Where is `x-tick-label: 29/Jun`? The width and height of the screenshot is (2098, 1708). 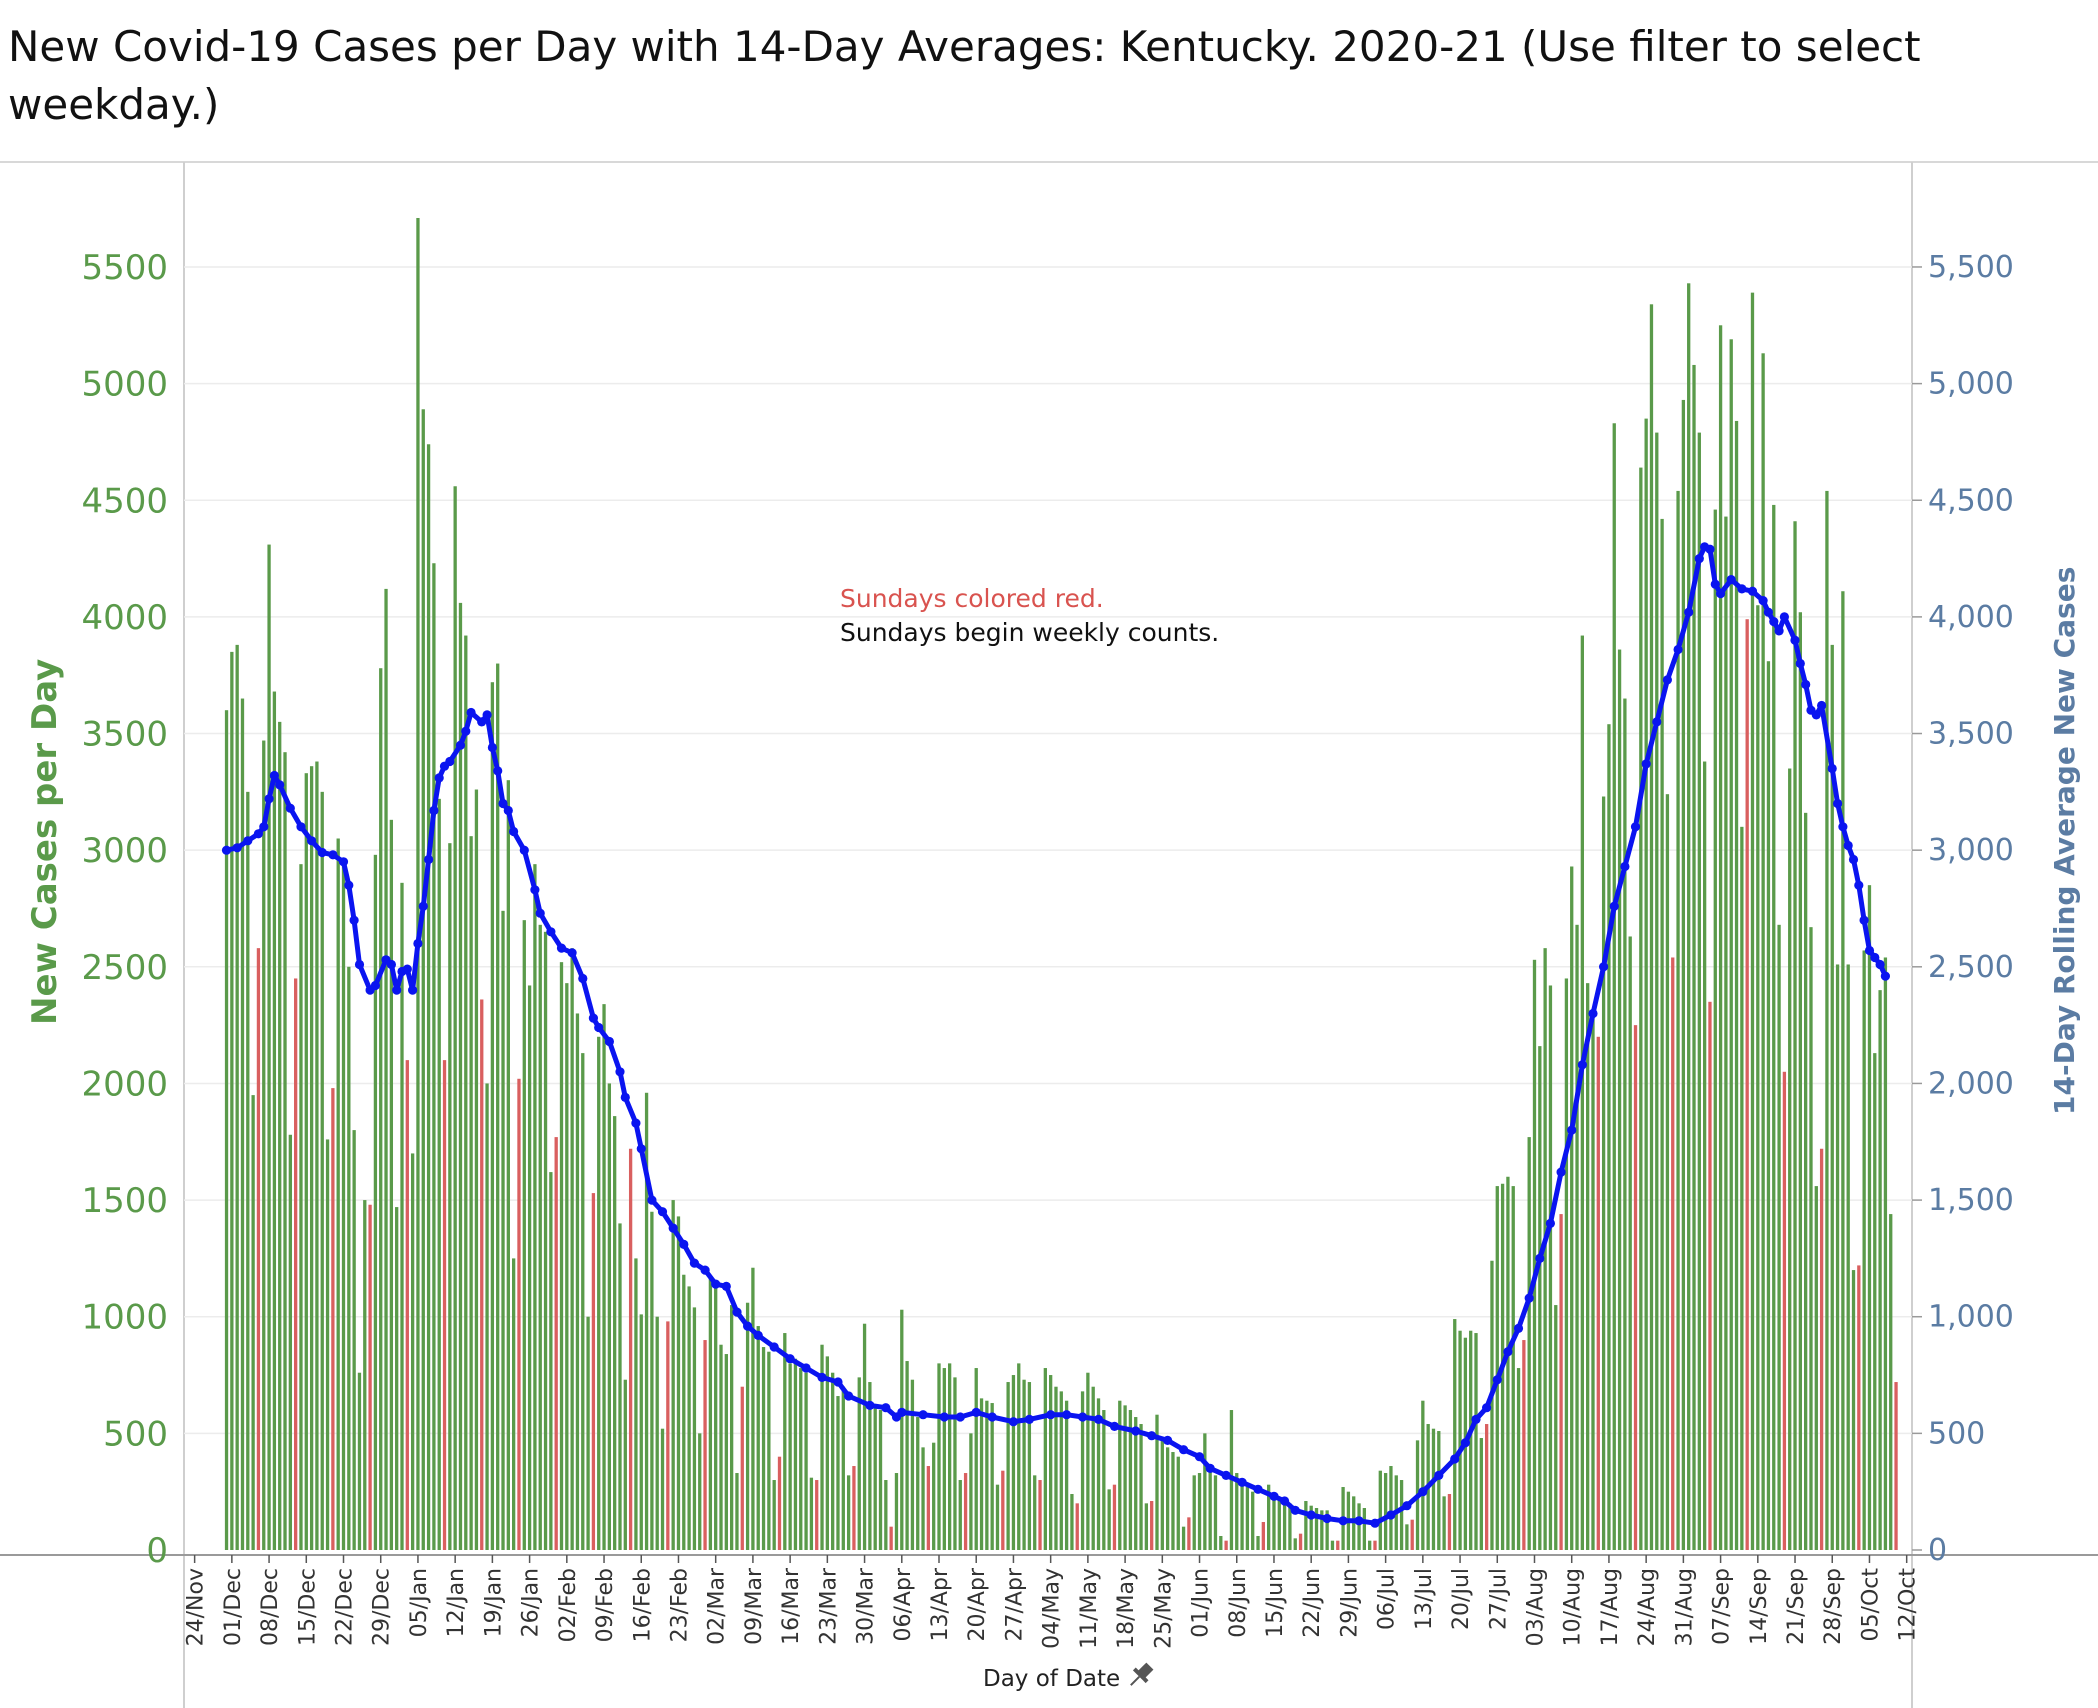 x-tick-label: 29/Jun is located at coordinates (1349, 1603).